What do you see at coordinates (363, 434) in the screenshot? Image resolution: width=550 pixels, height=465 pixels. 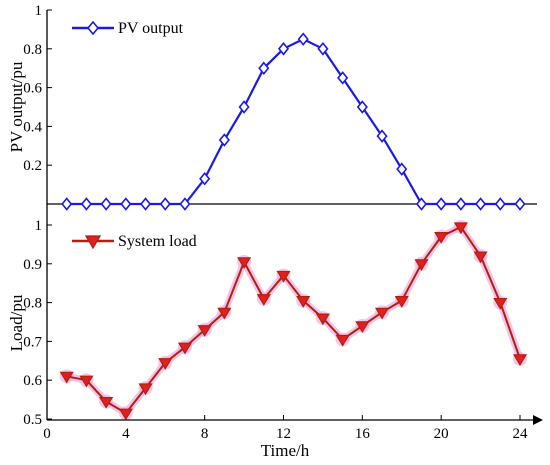 I see `x-tick-label: 16` at bounding box center [363, 434].